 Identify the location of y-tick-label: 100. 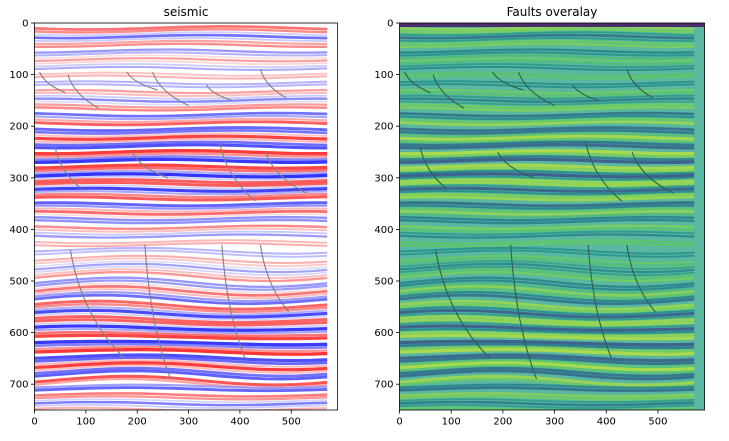
(383, 75).